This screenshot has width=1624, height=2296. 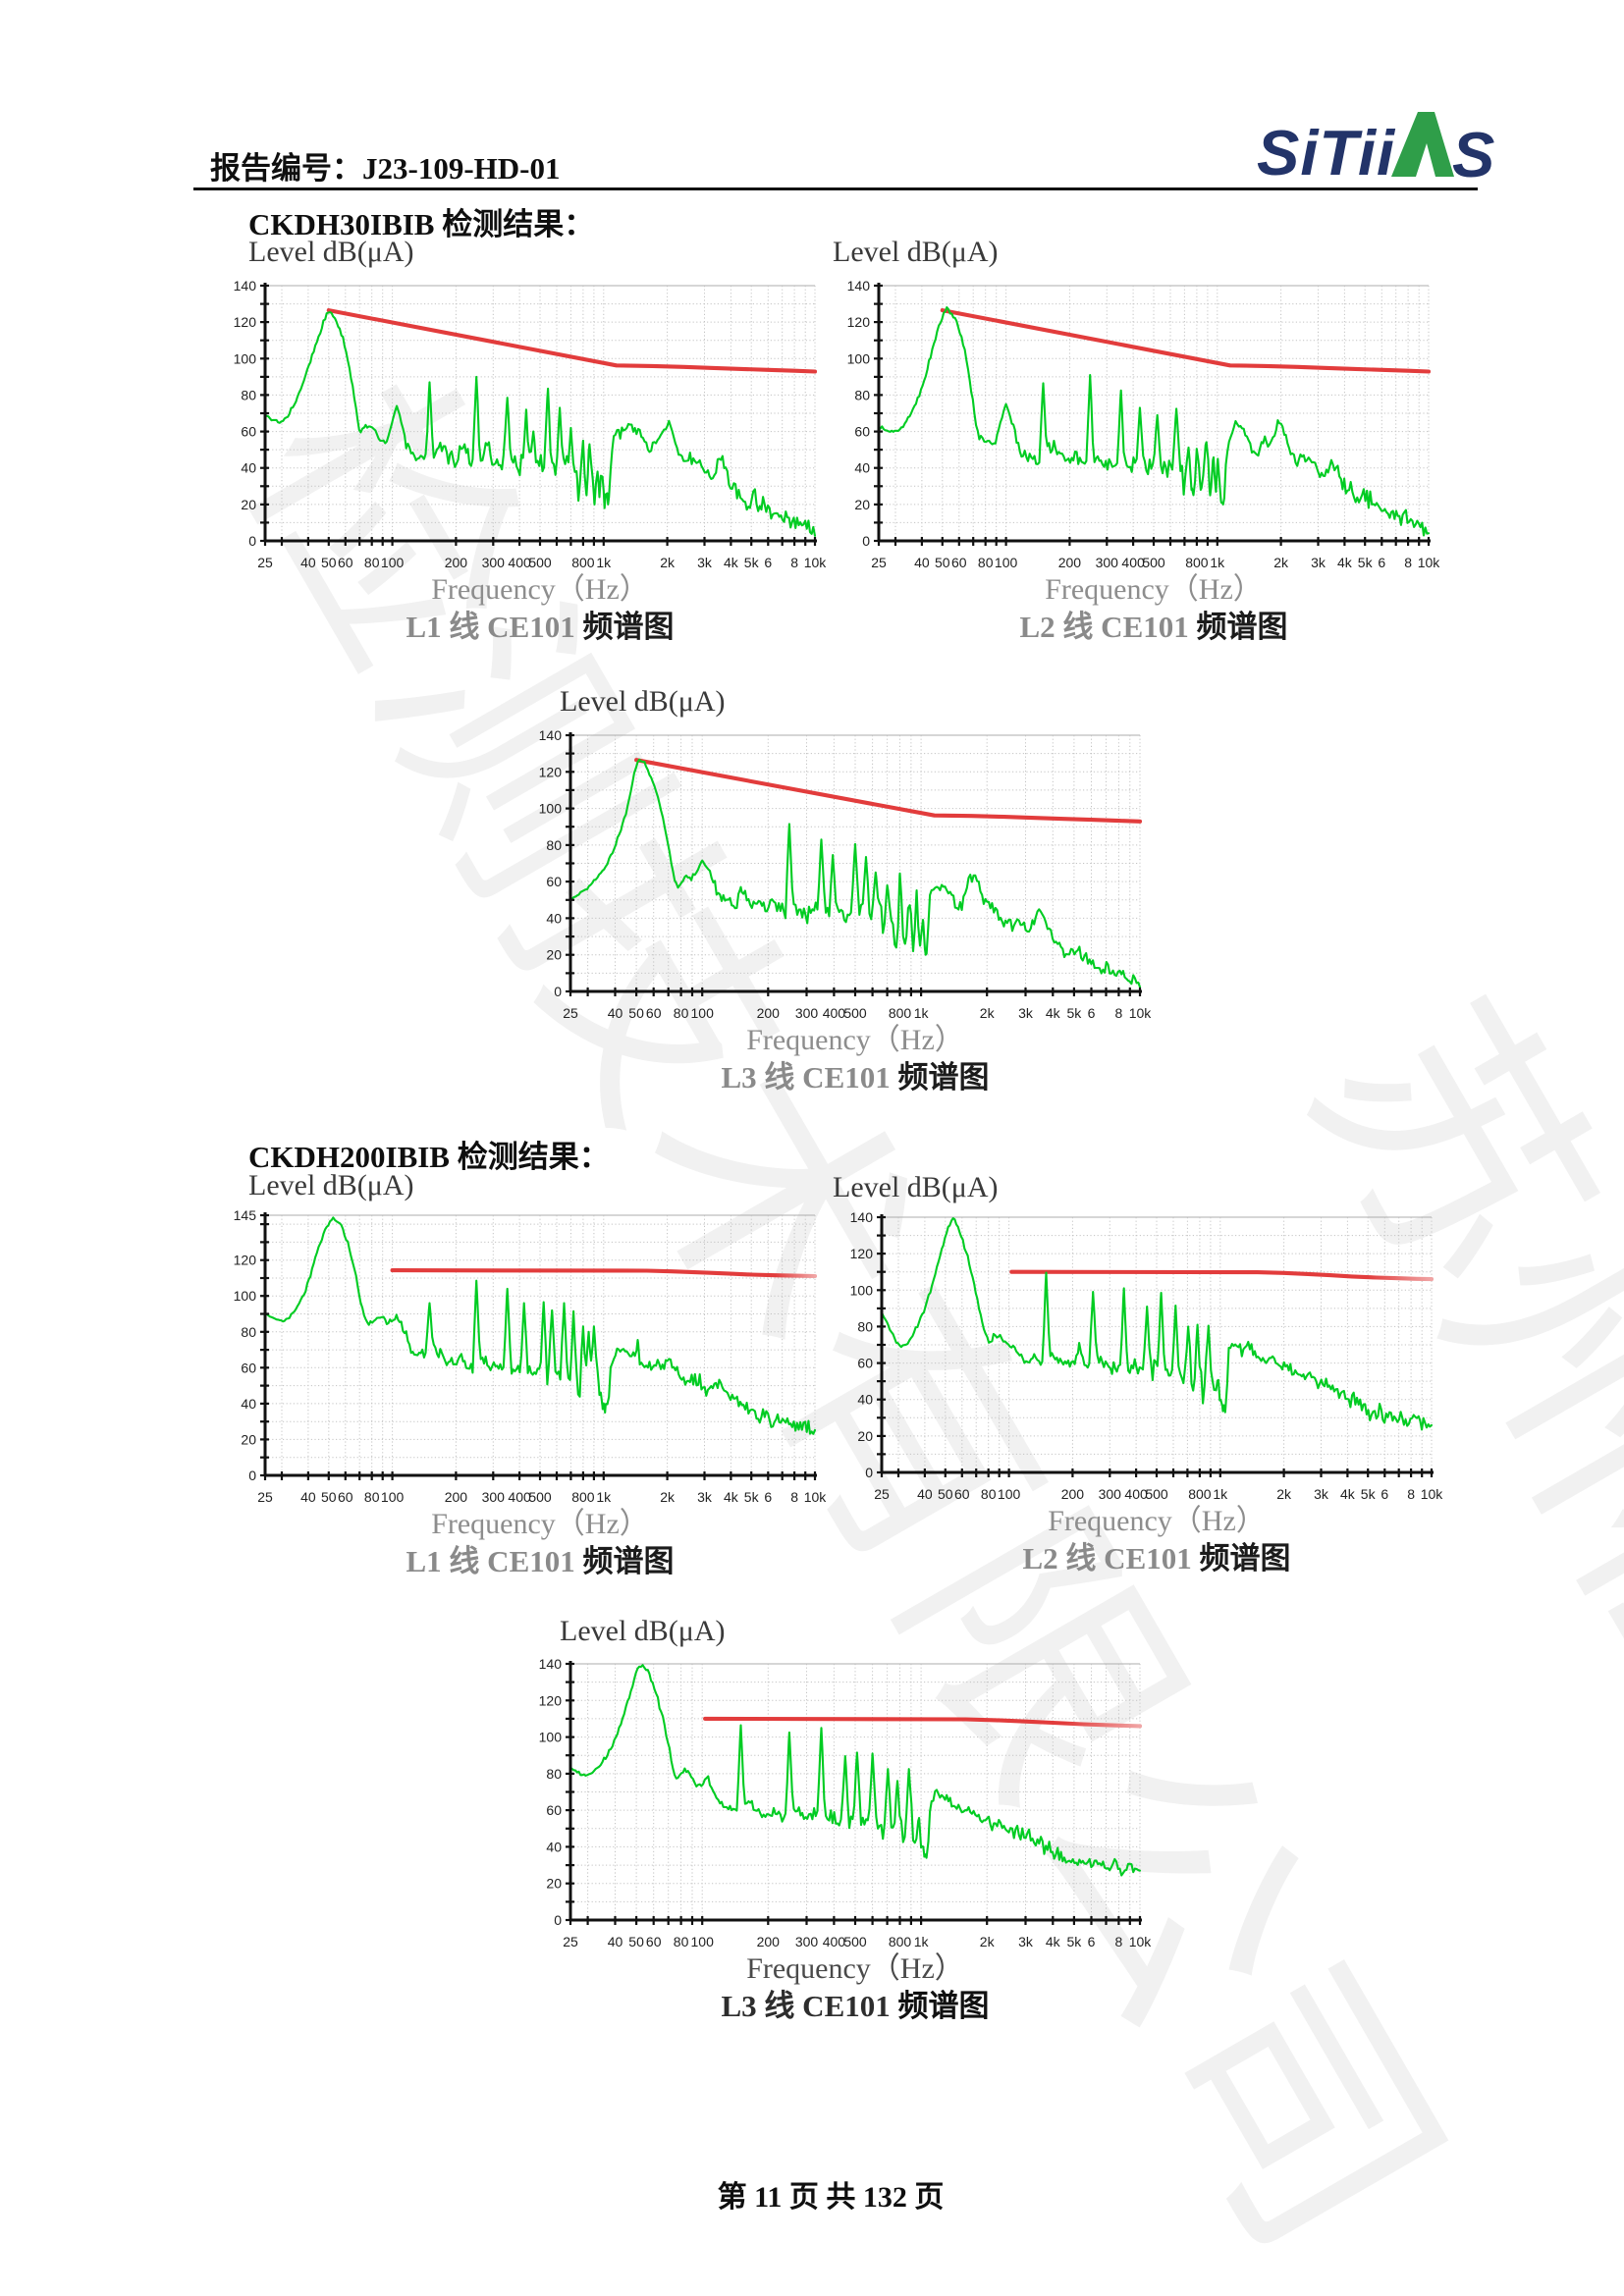 What do you see at coordinates (572, 341) in the screenshot?
I see `trace-limit` at bounding box center [572, 341].